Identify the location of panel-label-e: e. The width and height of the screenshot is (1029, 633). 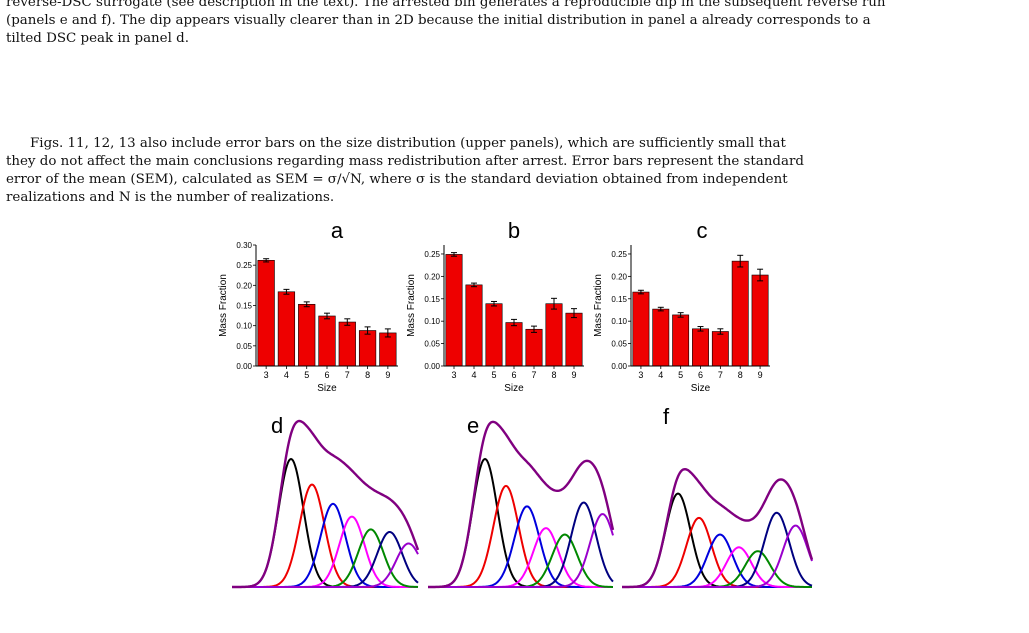
(473, 425).